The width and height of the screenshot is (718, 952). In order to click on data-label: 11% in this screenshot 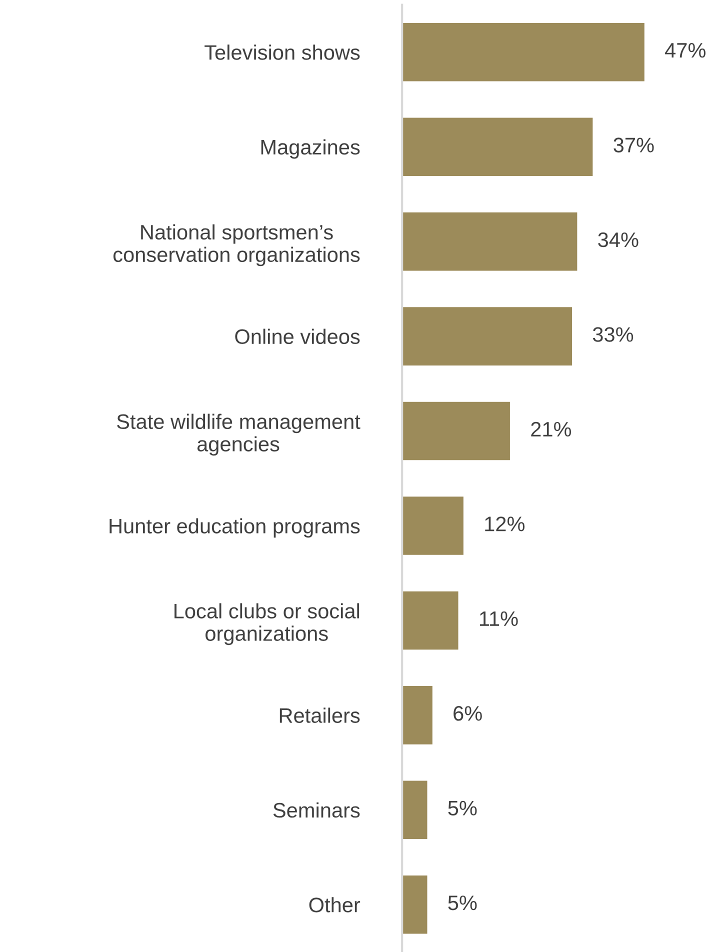, I will do `click(499, 618)`.